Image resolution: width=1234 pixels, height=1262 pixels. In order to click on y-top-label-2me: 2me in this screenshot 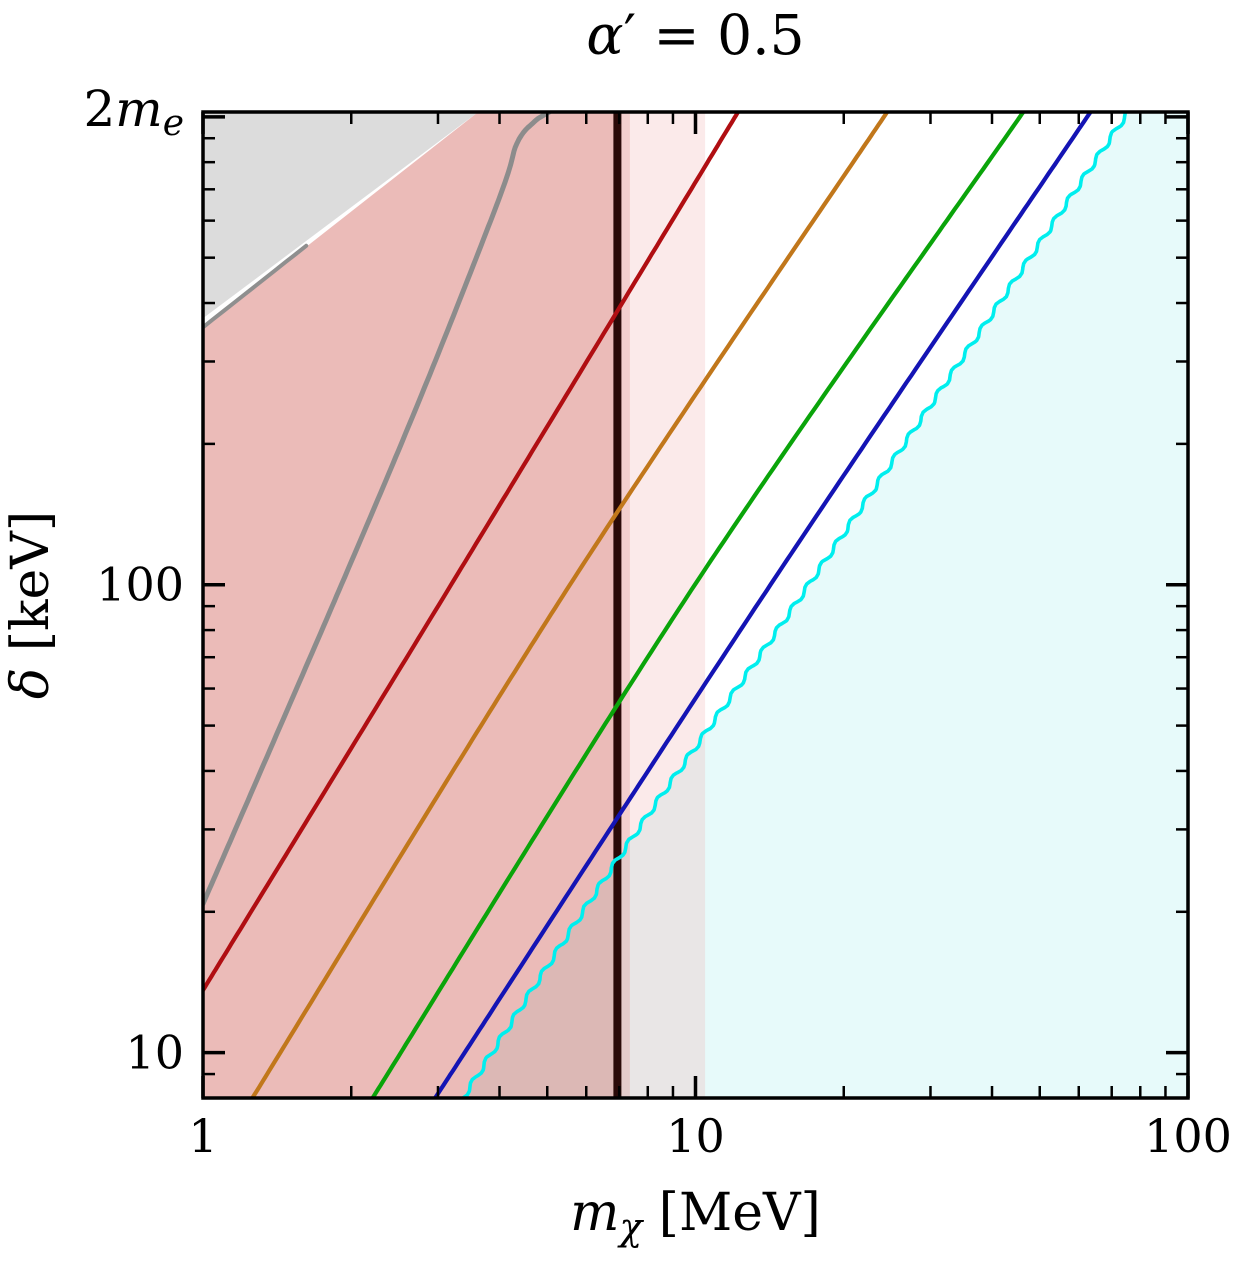, I will do `click(133, 112)`.